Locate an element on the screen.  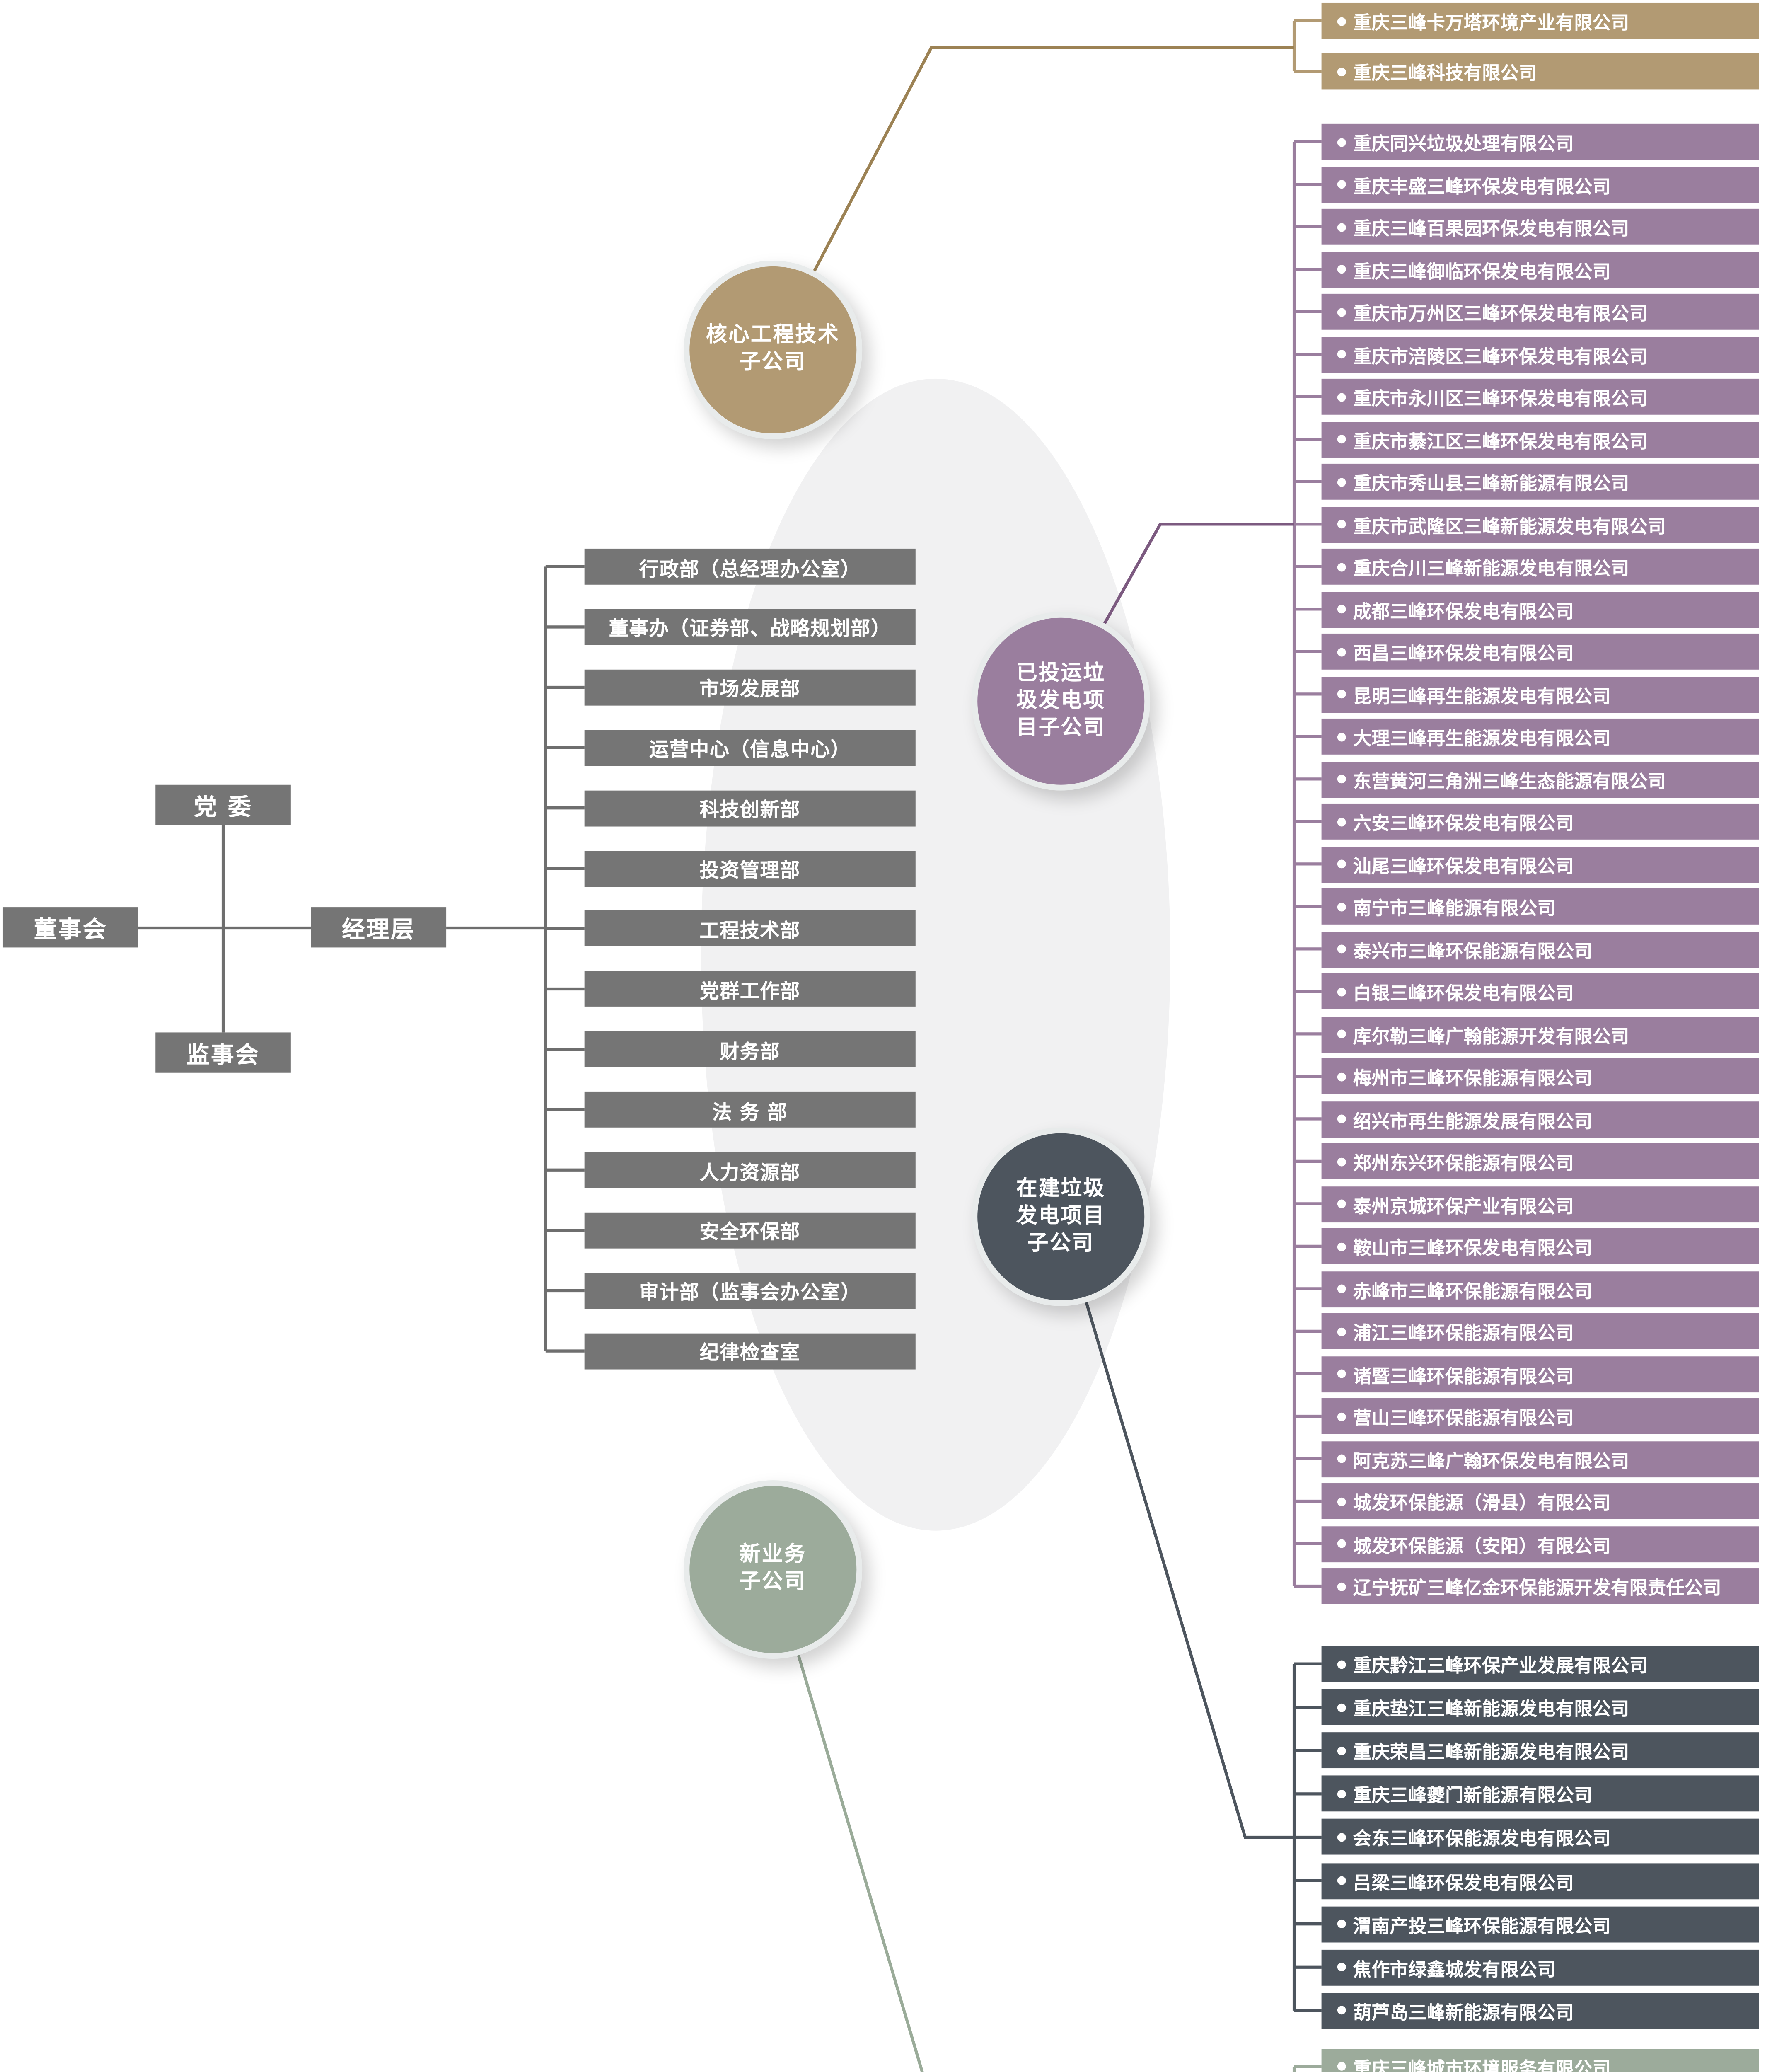
company-item: 阿克苏三峰广翰环保发电有限公司 is located at coordinates (1540, 1458).